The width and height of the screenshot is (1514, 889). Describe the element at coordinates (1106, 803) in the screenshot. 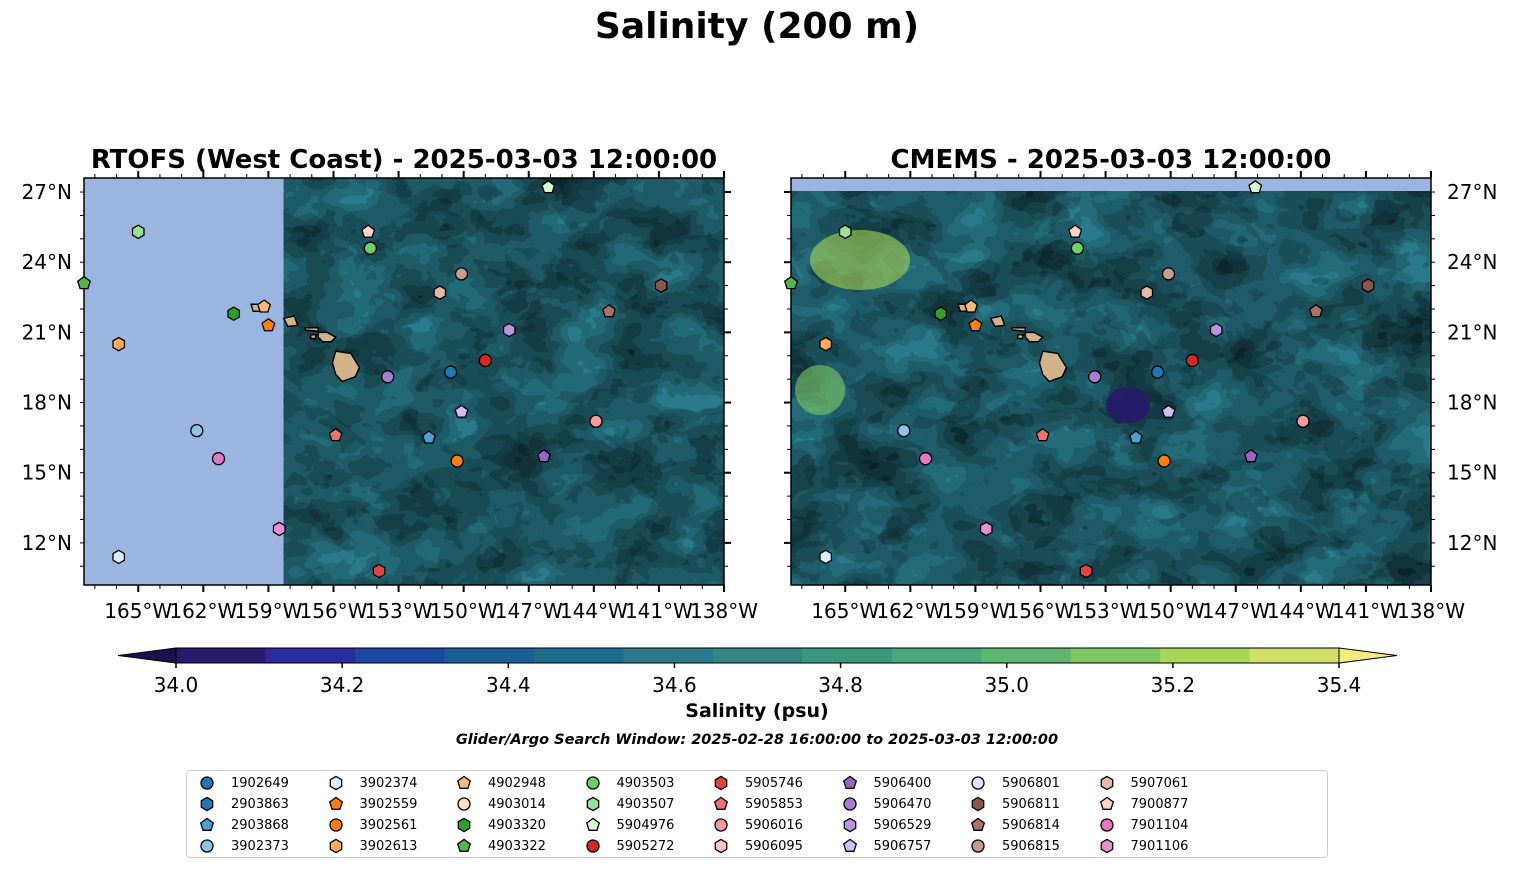

I see `legend-marker-pentagon` at that location.